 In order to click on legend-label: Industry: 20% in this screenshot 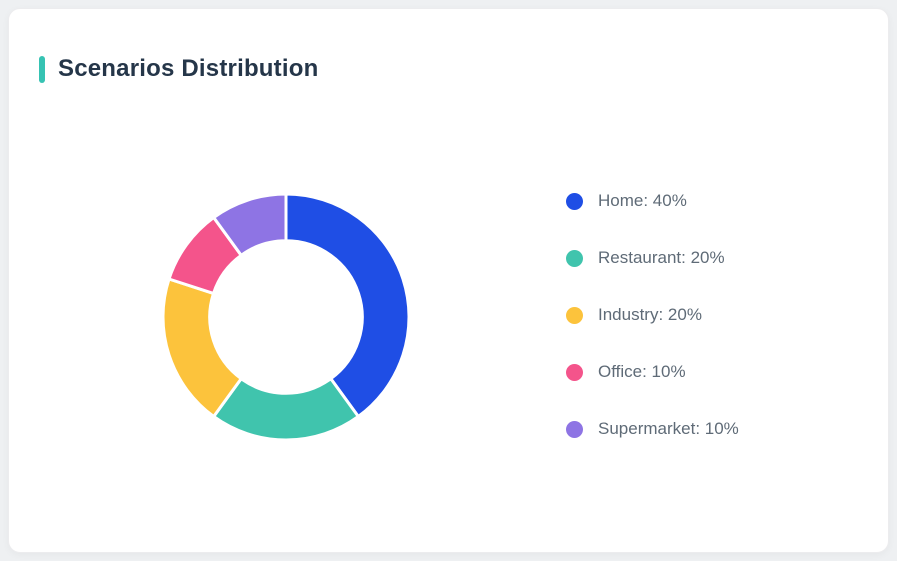, I will do `click(650, 314)`.